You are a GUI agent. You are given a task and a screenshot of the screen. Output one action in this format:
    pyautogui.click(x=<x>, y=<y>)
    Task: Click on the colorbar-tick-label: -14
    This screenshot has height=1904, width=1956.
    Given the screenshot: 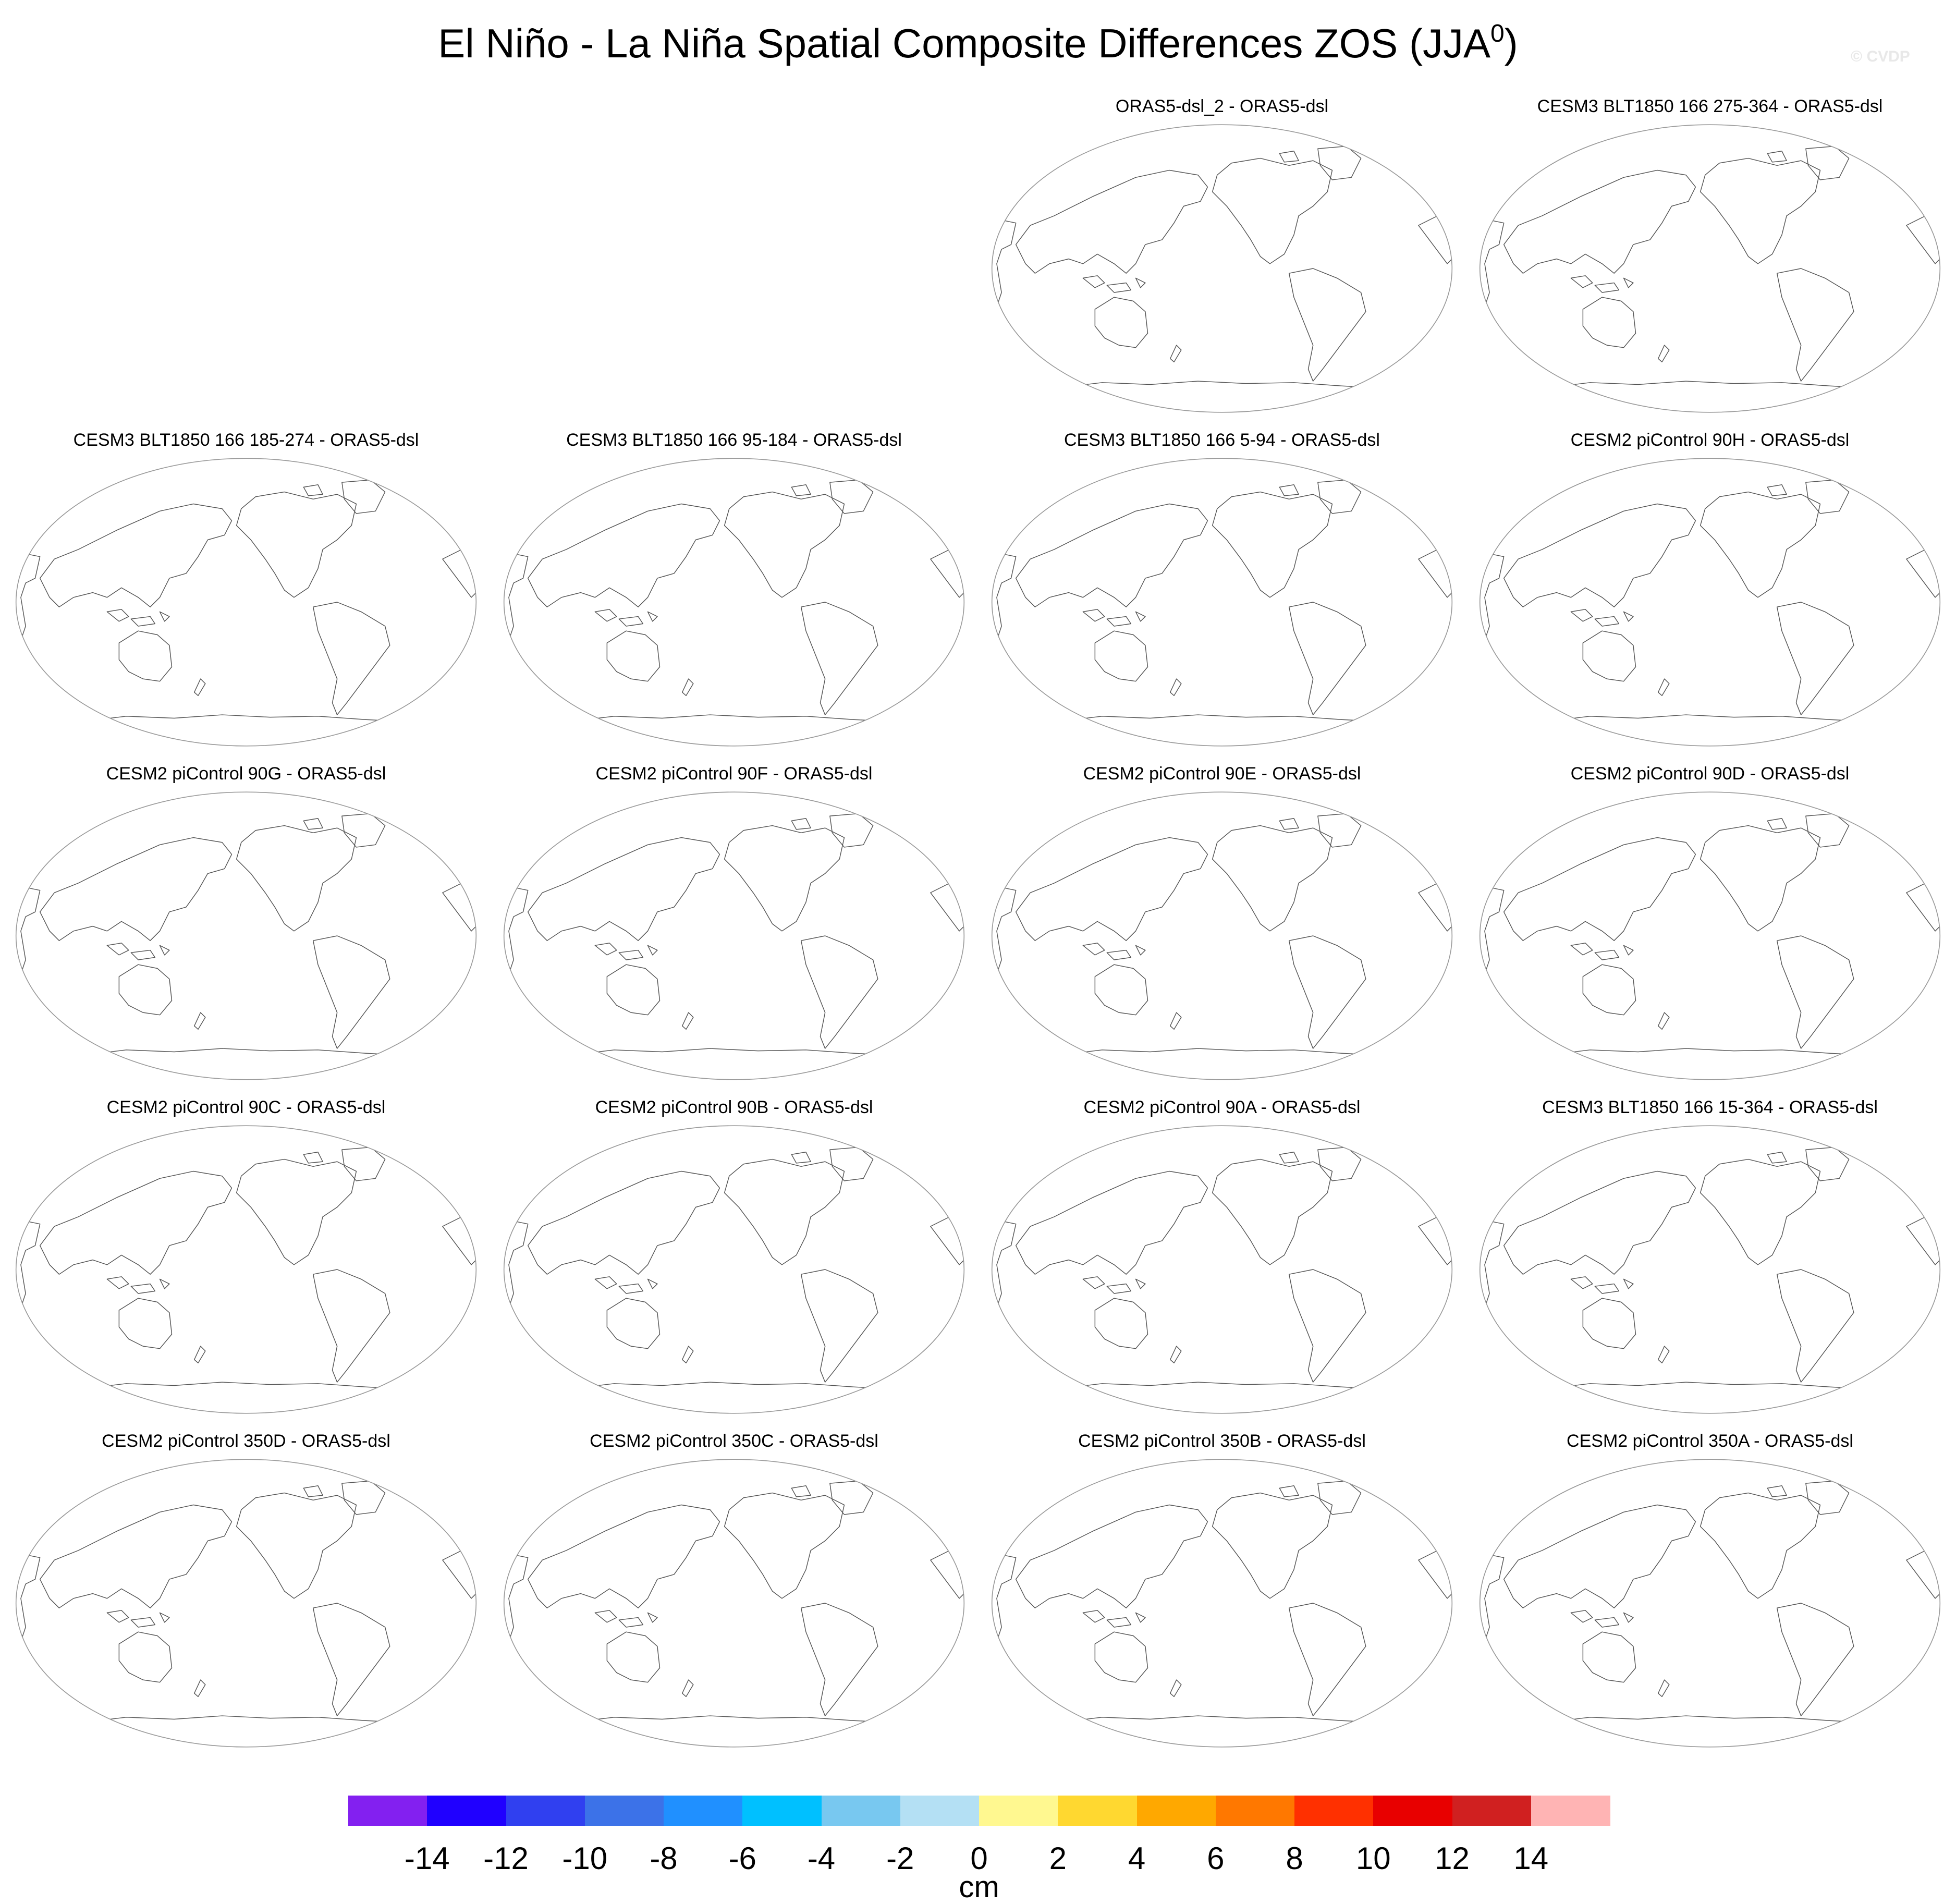 What is the action you would take?
    pyautogui.click(x=427, y=1858)
    